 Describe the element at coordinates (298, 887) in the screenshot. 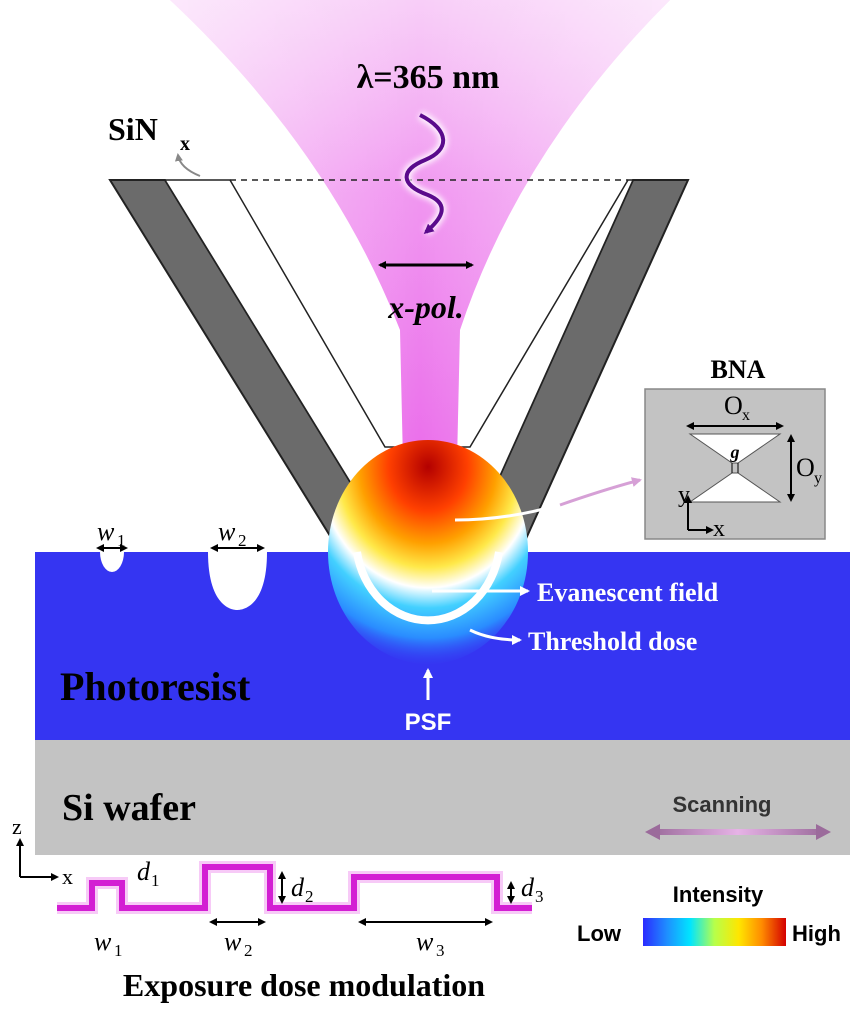

I see `d2-label: d` at that location.